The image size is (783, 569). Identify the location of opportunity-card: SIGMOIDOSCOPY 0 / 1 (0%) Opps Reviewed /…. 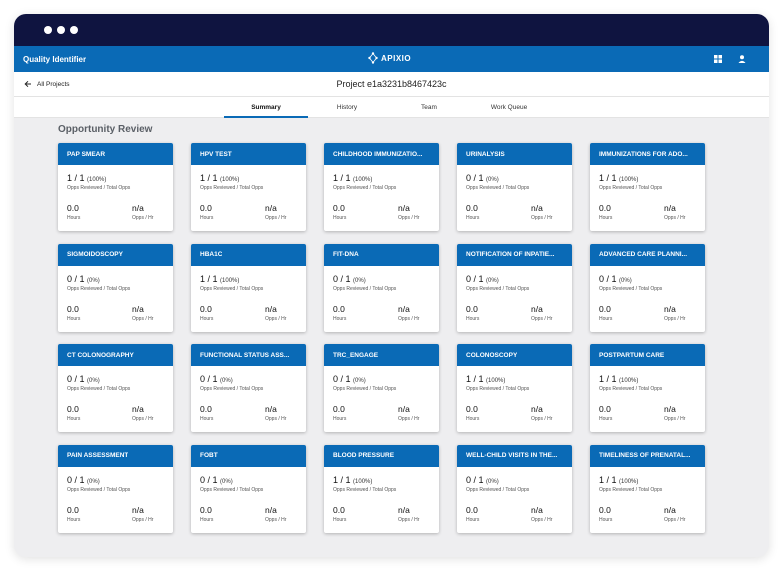
(115, 287).